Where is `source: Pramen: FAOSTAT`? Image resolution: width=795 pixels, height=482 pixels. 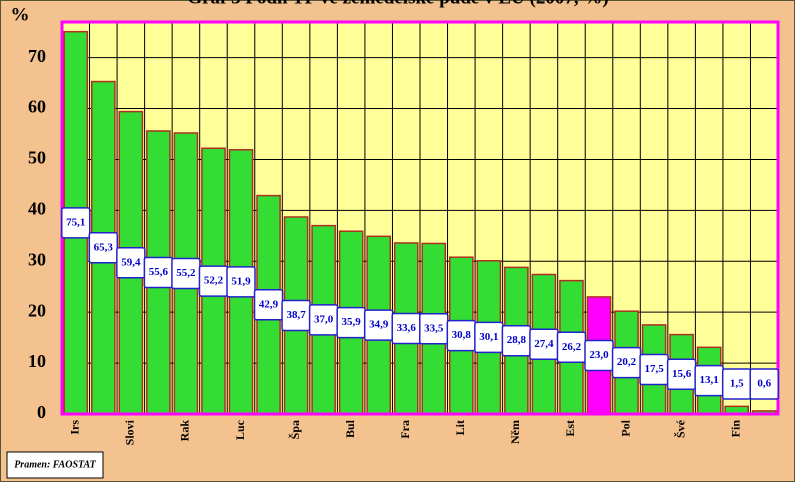 source: Pramen: FAOSTAT is located at coordinates (55, 464).